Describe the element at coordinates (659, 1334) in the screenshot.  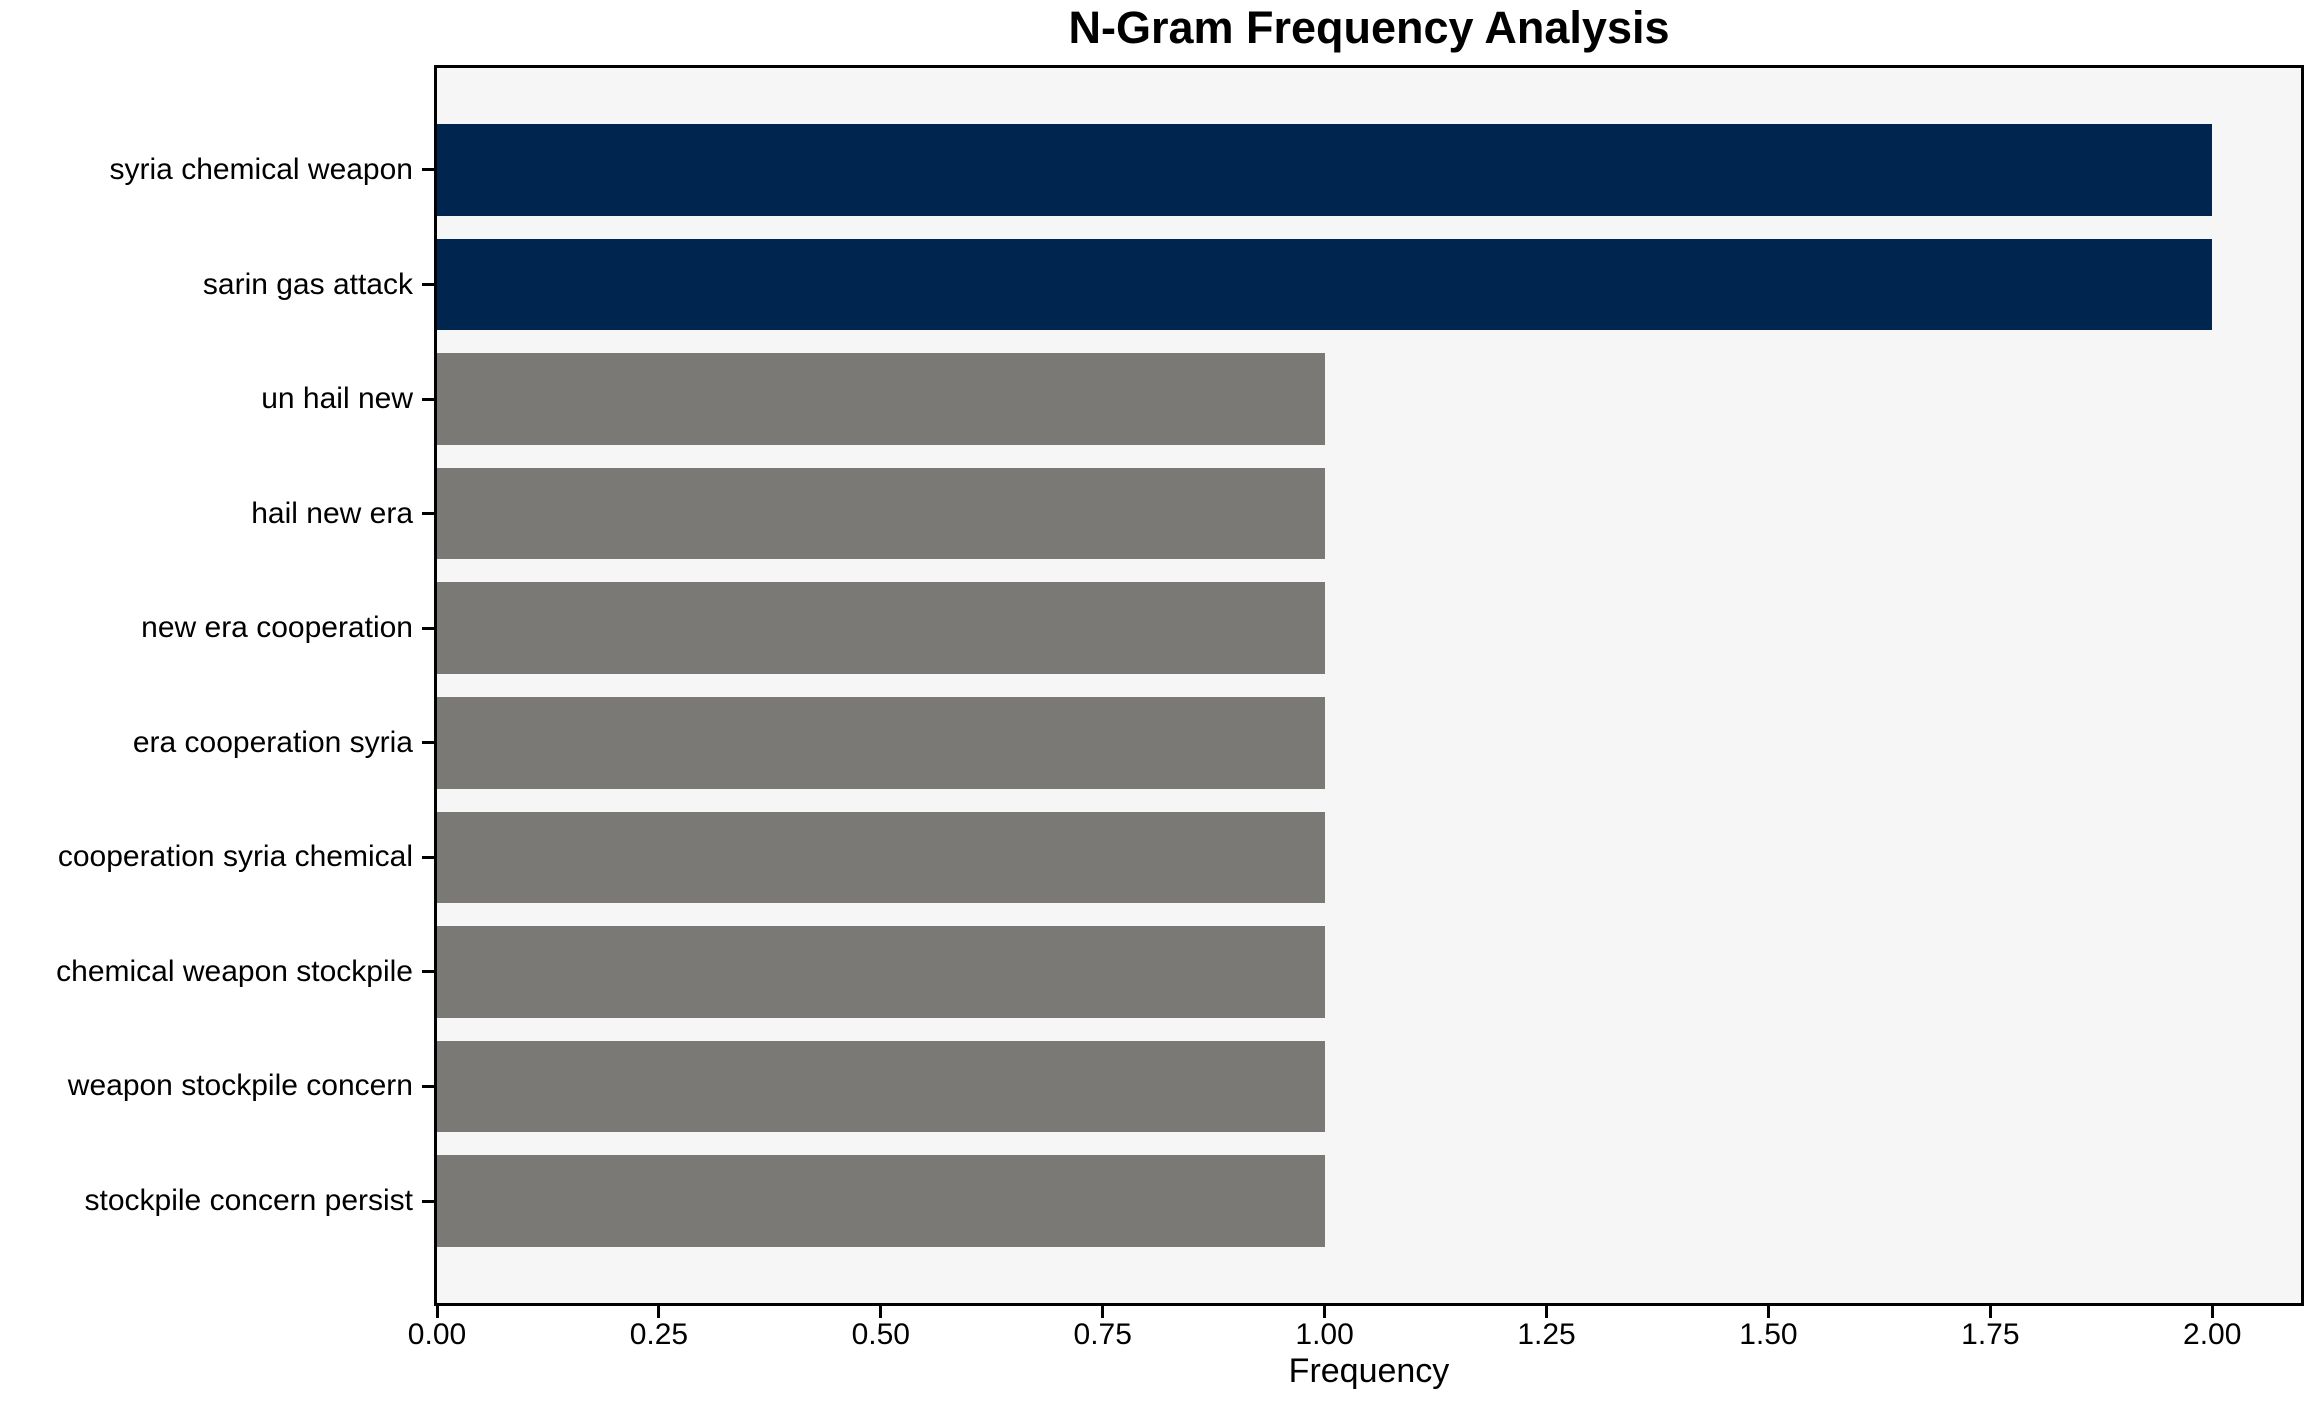
I see `x-tick-label: 0.25` at that location.